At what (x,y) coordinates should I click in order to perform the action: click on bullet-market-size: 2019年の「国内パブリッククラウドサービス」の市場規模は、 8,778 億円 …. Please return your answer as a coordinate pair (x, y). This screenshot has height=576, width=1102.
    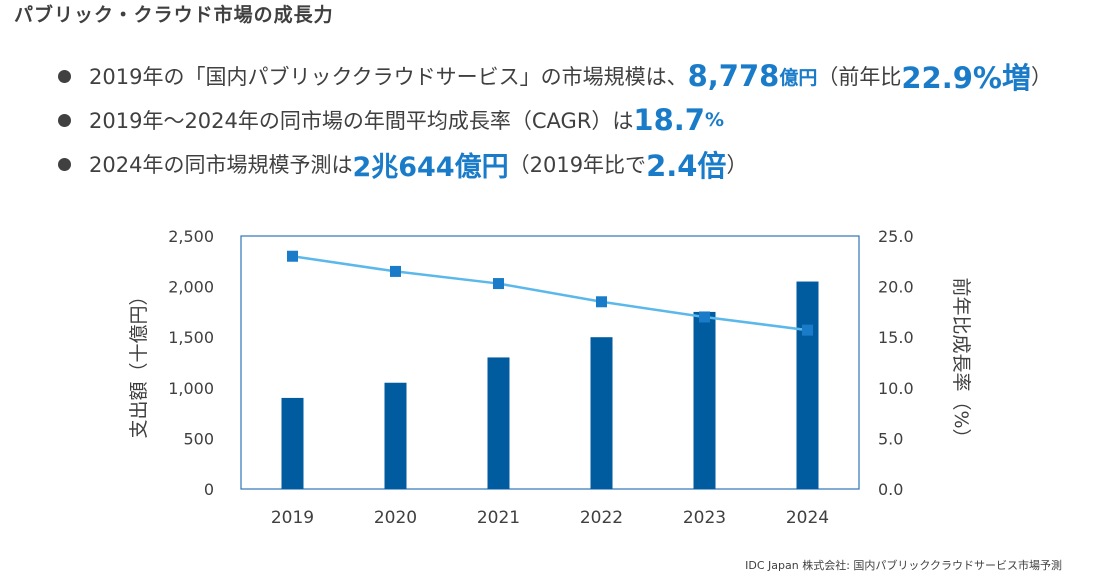
    Looking at the image, I should click on (555, 76).